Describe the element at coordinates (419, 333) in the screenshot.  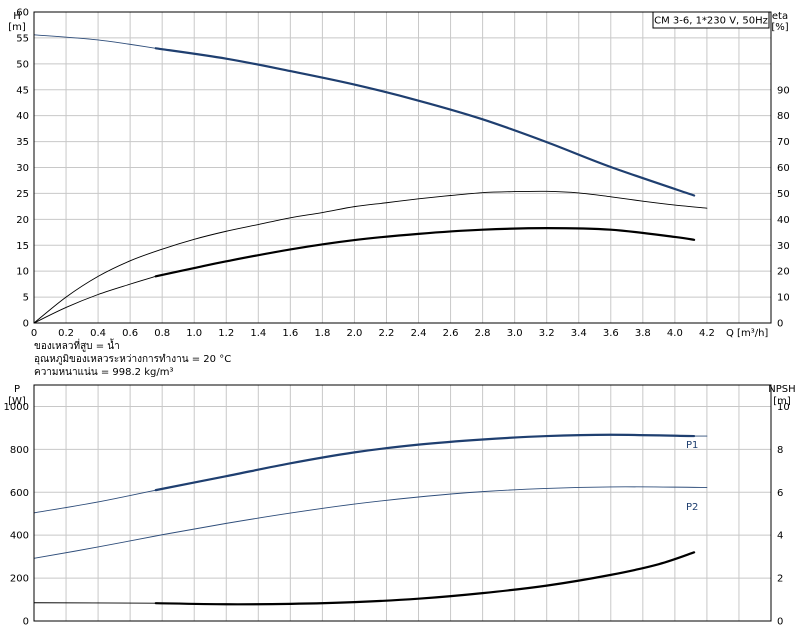
I see `flow-tick-label: 2.4` at that location.